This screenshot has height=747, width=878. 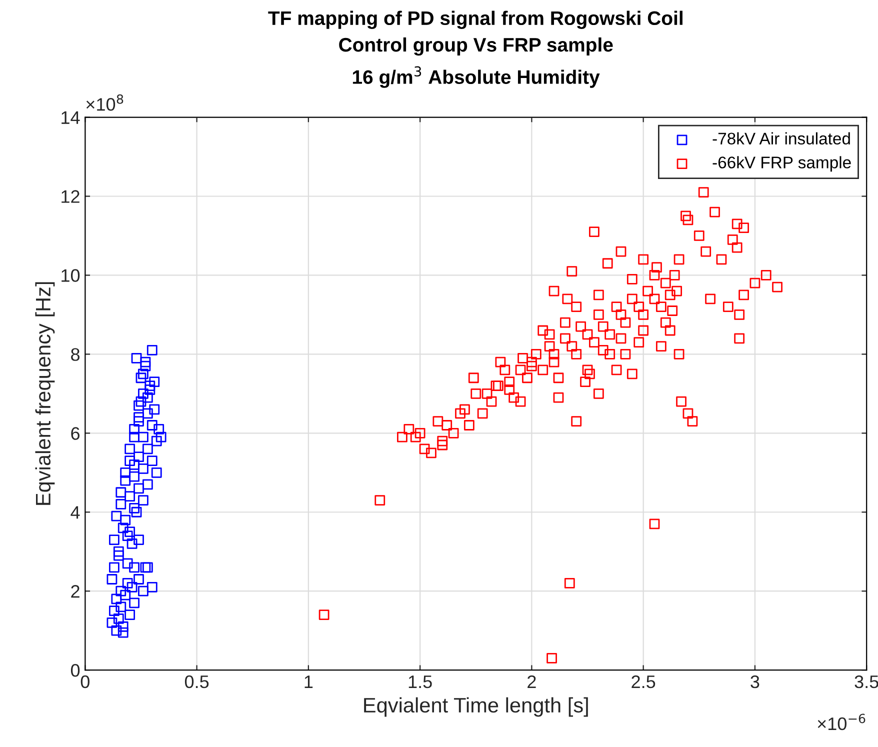 I want to click on y-tick-label: 10, so click(x=71, y=275).